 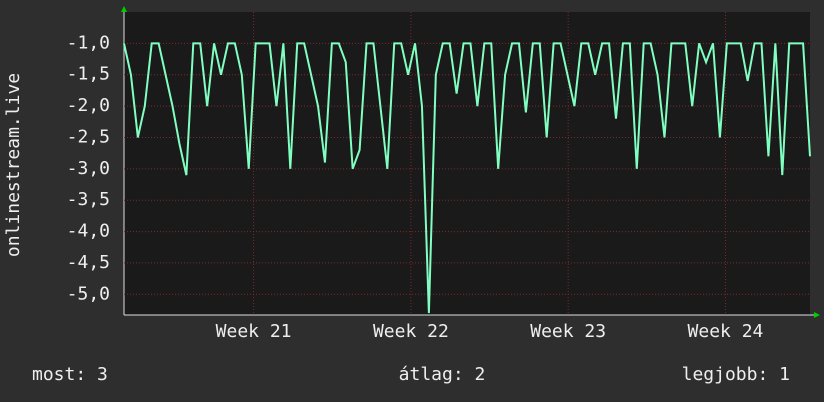 What do you see at coordinates (88, 262) in the screenshot?
I see `y-tick-label: -4,5` at bounding box center [88, 262].